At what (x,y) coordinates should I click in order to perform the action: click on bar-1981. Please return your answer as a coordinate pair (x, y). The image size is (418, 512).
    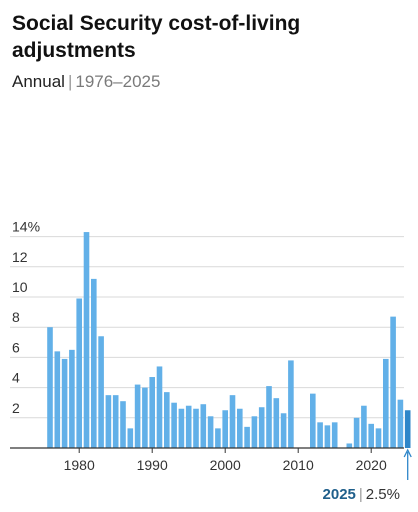
    Looking at the image, I should click on (86, 340).